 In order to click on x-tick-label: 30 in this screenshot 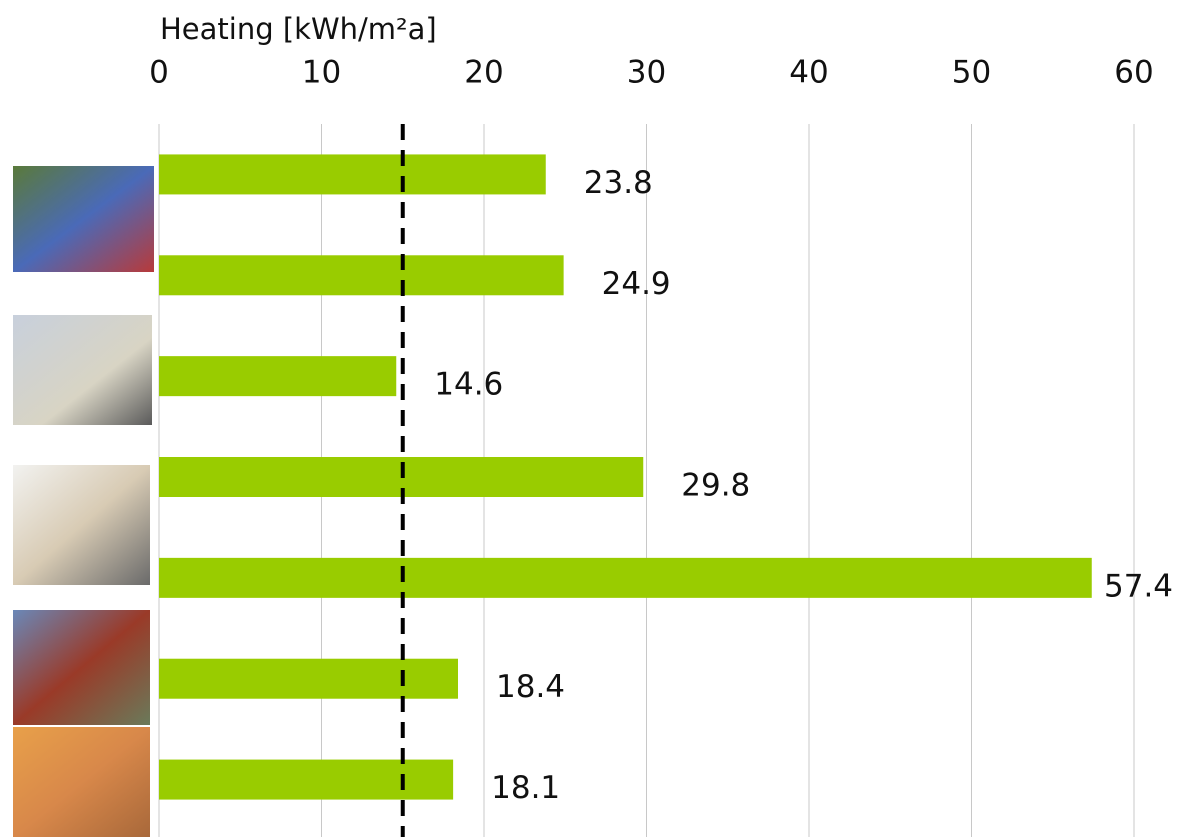, I will do `click(646, 73)`.